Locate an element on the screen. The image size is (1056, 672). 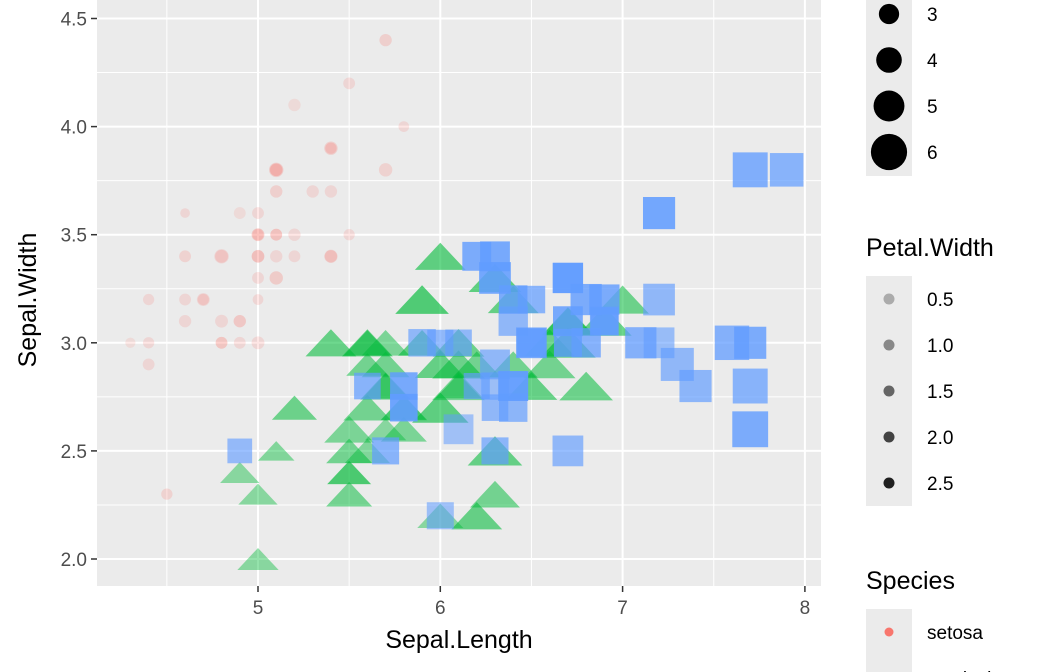
x-axis-title: Sepal.Length is located at coordinates (458, 640).